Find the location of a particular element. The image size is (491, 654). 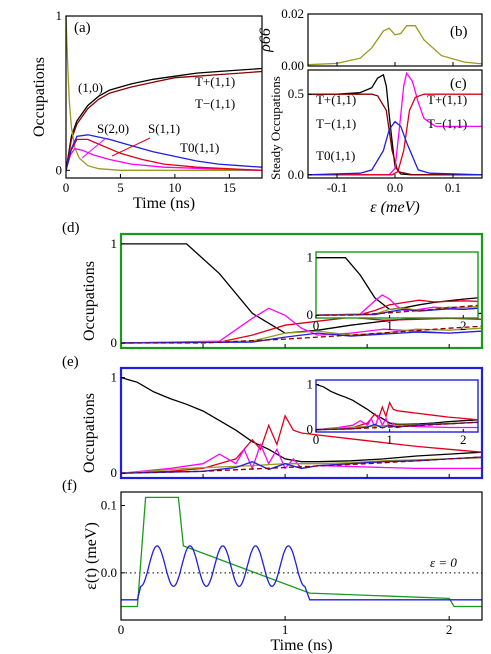

e-ytick-label: 0 is located at coordinates (114, 472).